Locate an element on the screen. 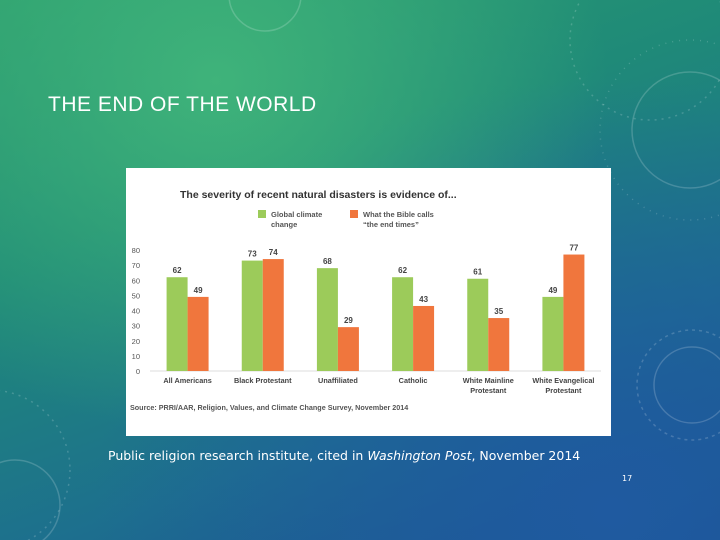 The height and width of the screenshot is (540, 720). legend-label: “the end times” is located at coordinates (391, 224).